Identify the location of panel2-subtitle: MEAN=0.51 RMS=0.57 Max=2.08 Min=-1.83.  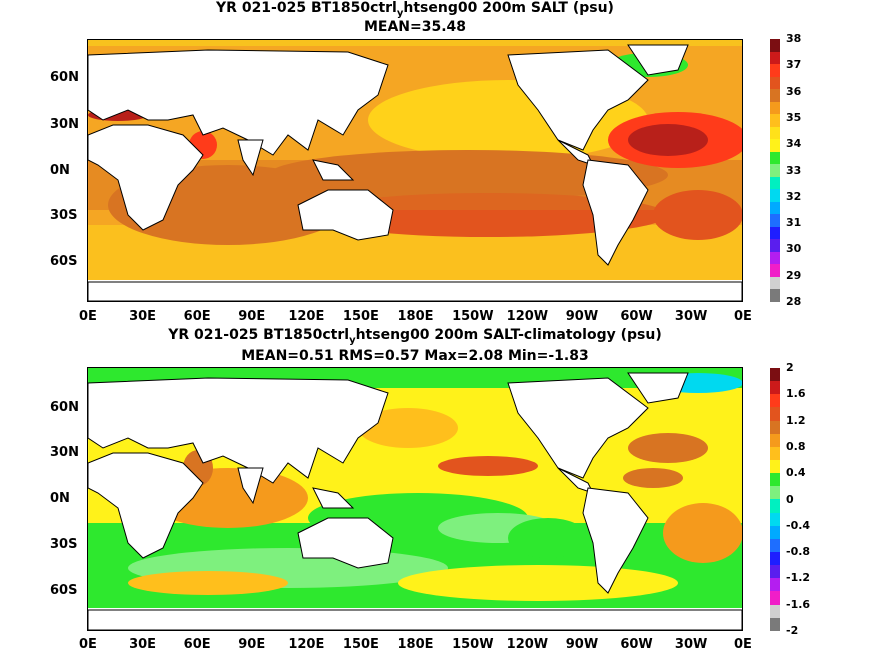
(415, 356).